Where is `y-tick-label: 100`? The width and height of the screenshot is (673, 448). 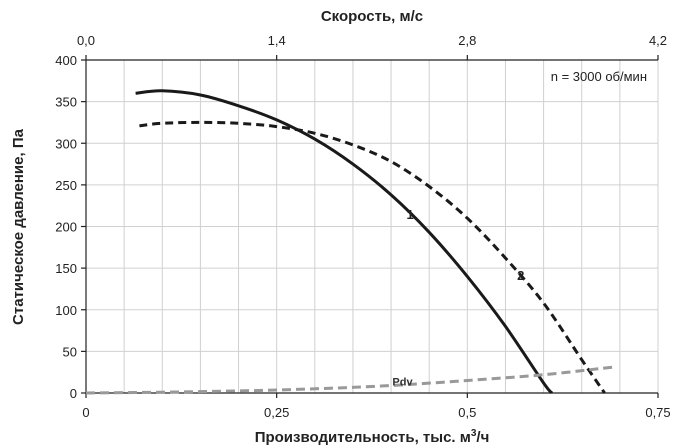 y-tick-label: 100 is located at coordinates (66, 310).